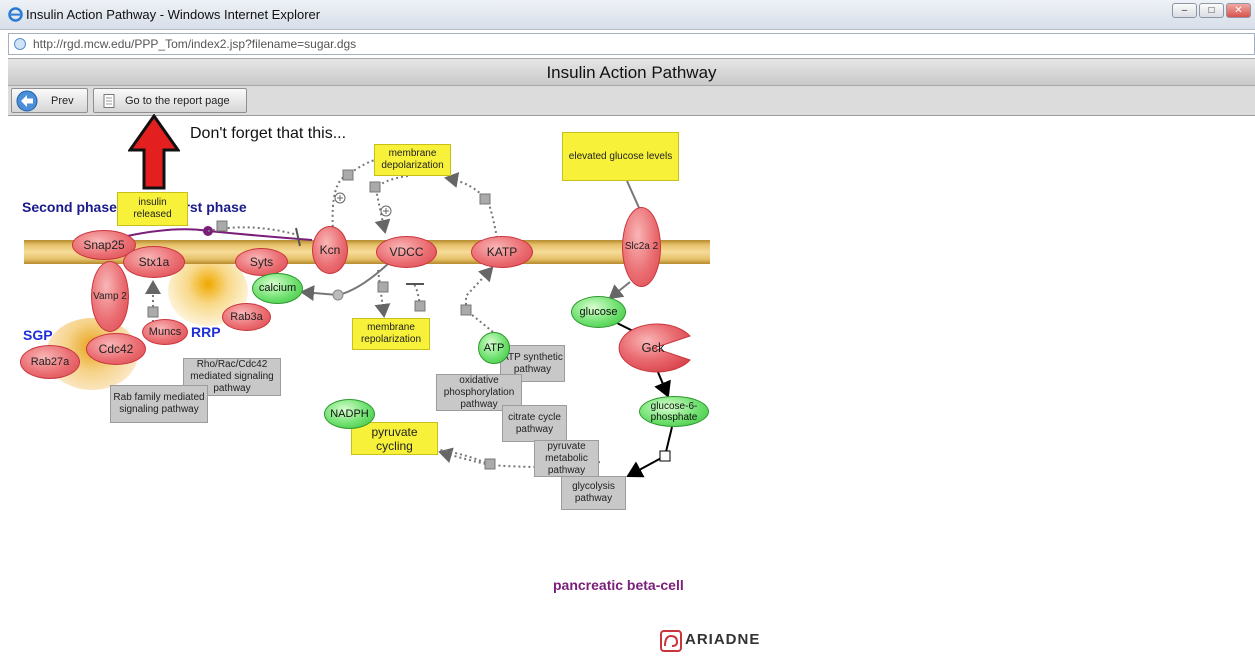 The width and height of the screenshot is (1255, 668). I want to click on box-glycolysis: glycolysis pathway, so click(593, 493).